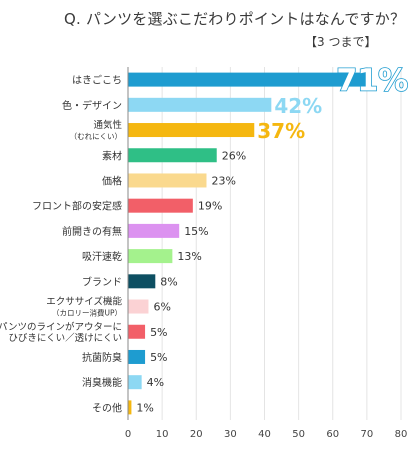 This screenshot has width=416, height=450. Describe the element at coordinates (61, 327) in the screenshot. I see `category-label: パンツのラインがアウターに` at that location.